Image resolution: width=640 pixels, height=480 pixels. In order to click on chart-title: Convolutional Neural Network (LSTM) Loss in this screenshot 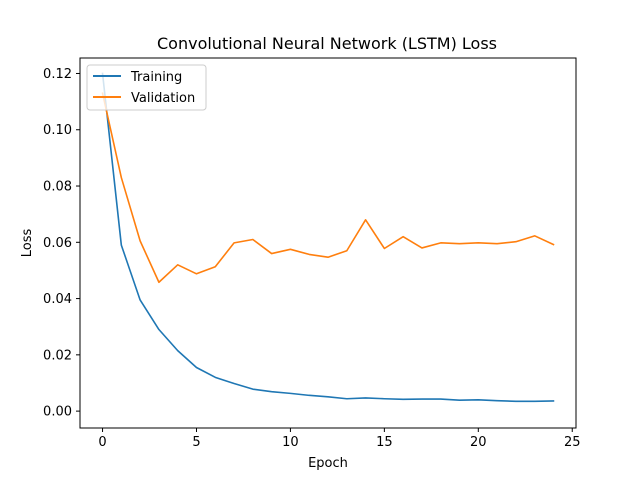, I will do `click(327, 43)`.